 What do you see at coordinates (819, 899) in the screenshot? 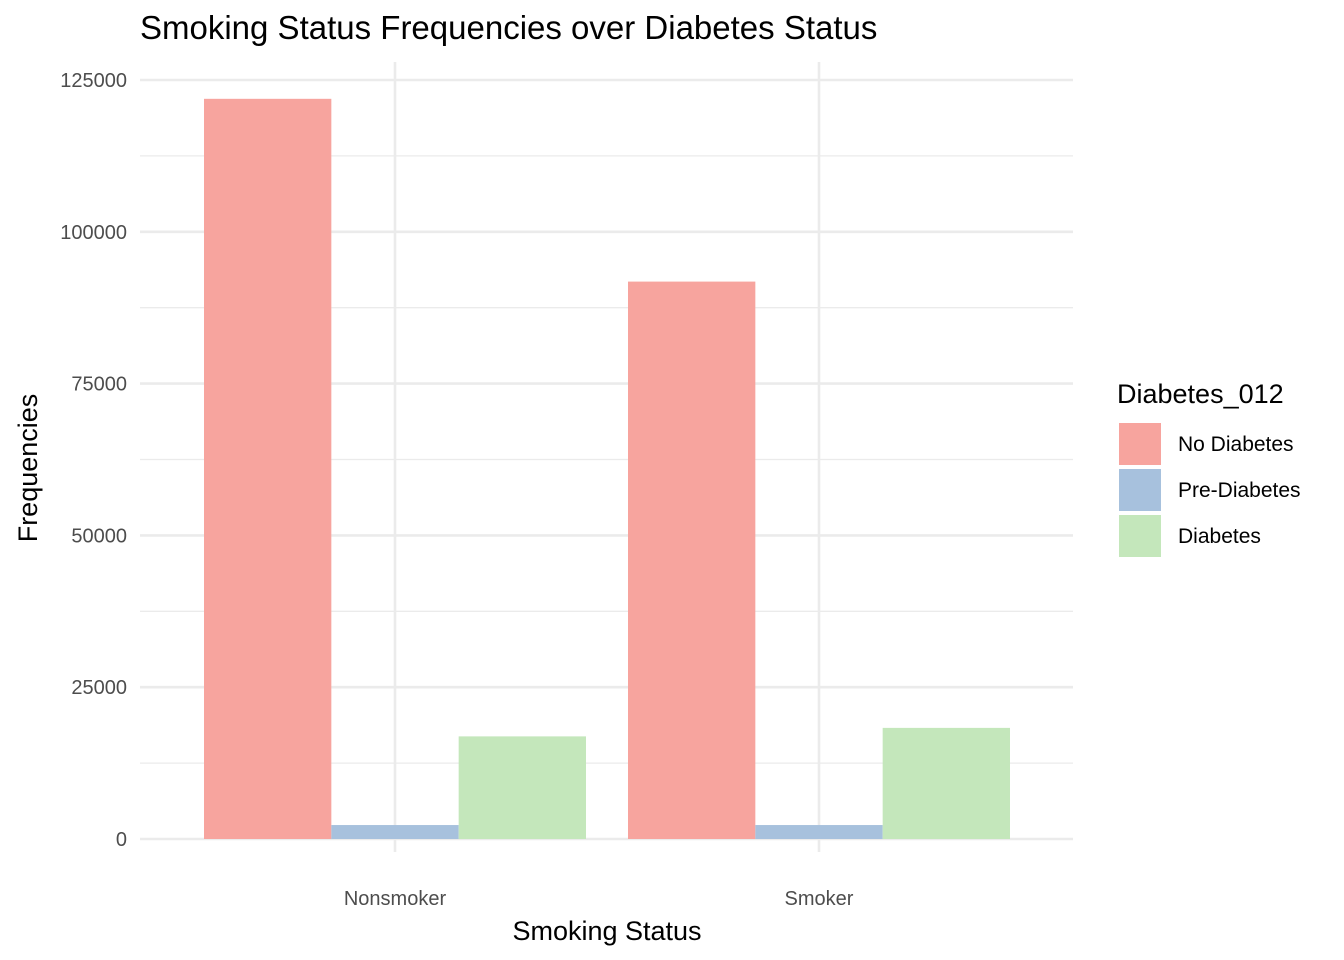
I see `x-tick-label: Smoker` at bounding box center [819, 899].